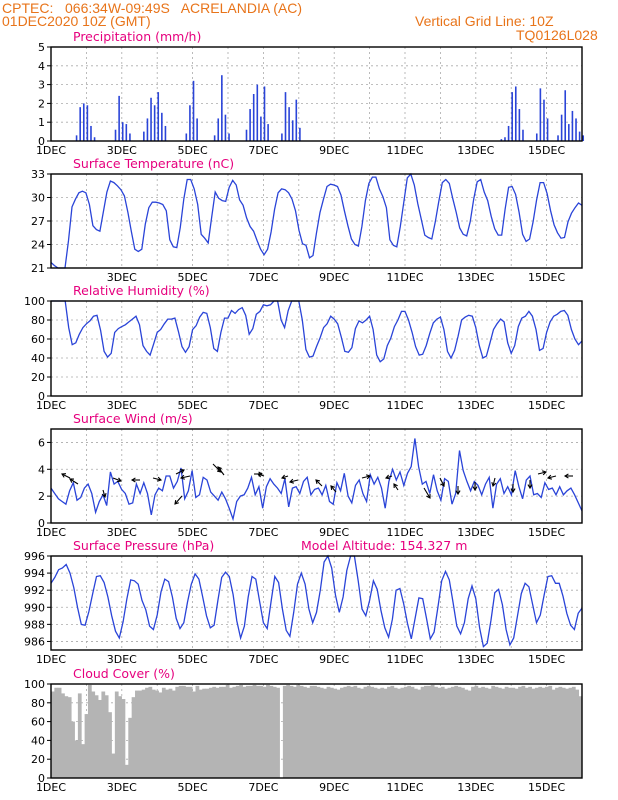 Image resolution: width=618 pixels, height=800 pixels. What do you see at coordinates (38, 339) in the screenshot?
I see `y-tick-label: 60` at bounding box center [38, 339].